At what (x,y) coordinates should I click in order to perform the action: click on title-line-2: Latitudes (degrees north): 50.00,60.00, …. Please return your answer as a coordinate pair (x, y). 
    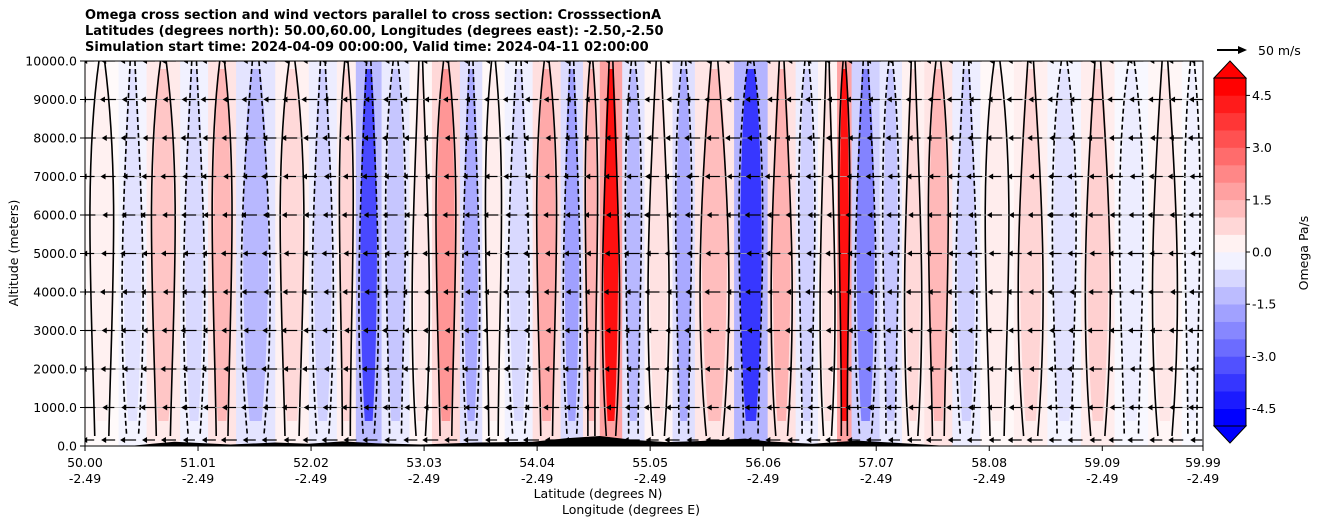
    Looking at the image, I should click on (374, 31).